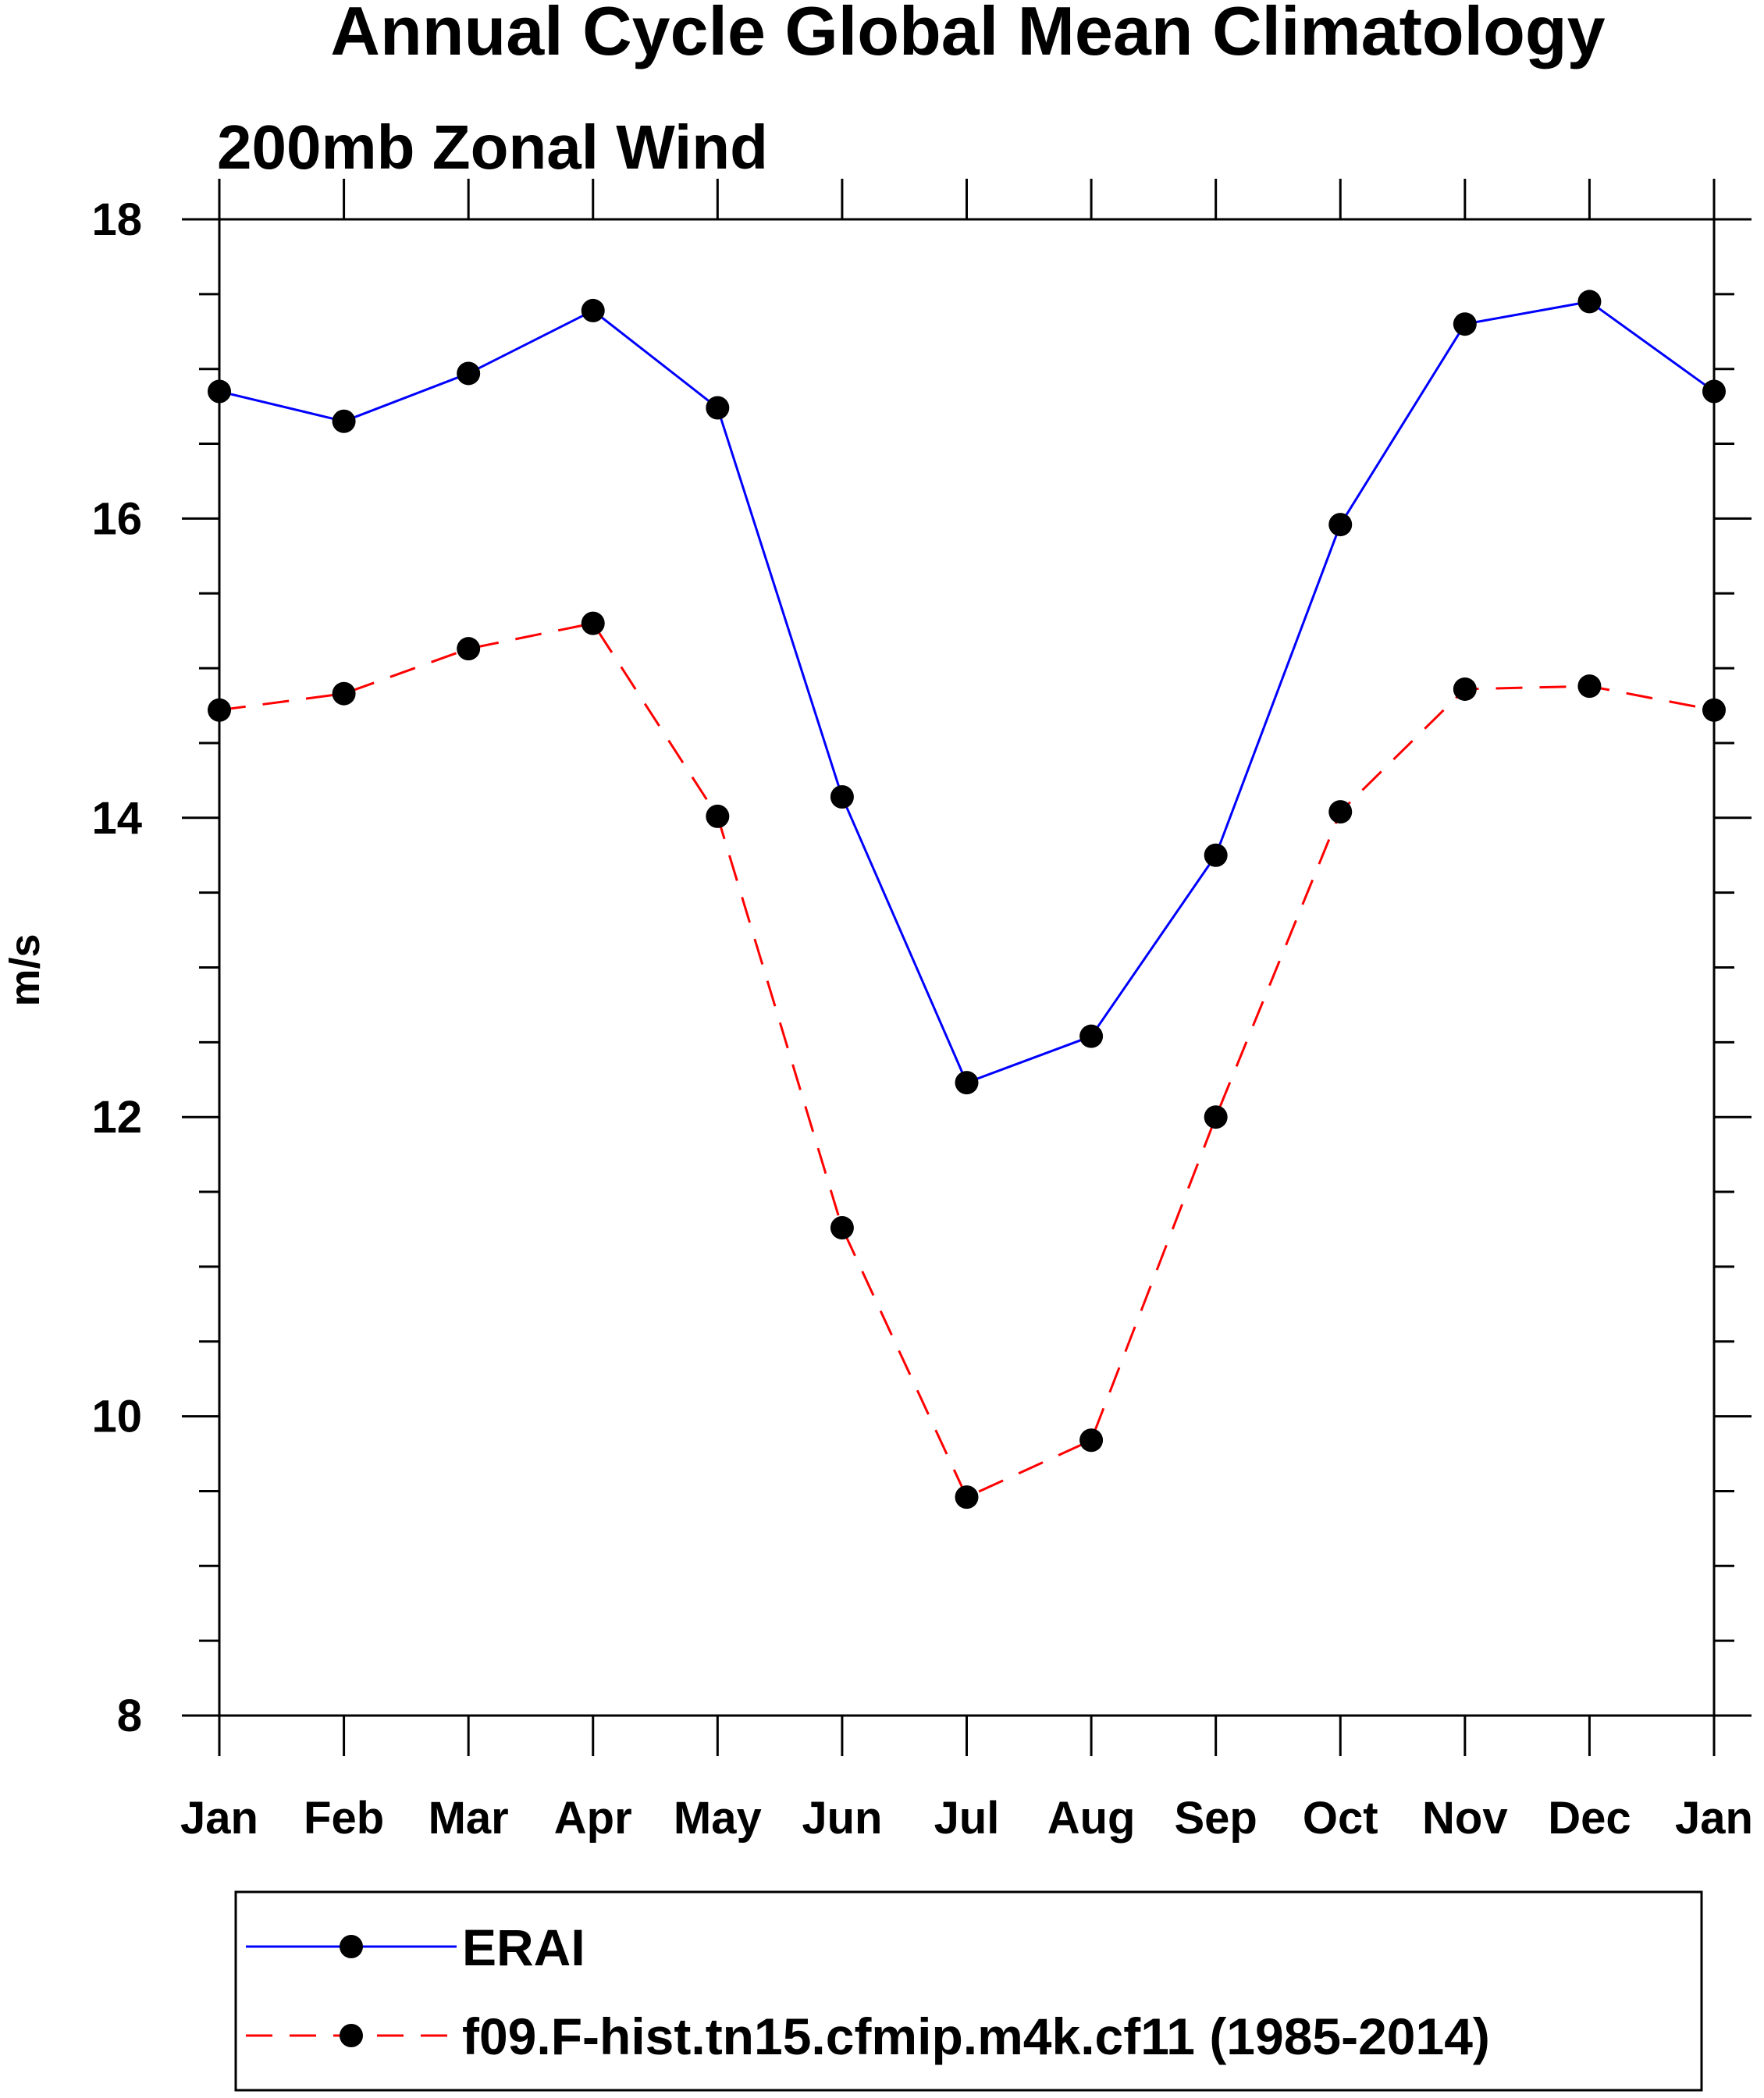 The height and width of the screenshot is (2098, 1764). I want to click on x-tick-label: Sep, so click(1215, 1818).